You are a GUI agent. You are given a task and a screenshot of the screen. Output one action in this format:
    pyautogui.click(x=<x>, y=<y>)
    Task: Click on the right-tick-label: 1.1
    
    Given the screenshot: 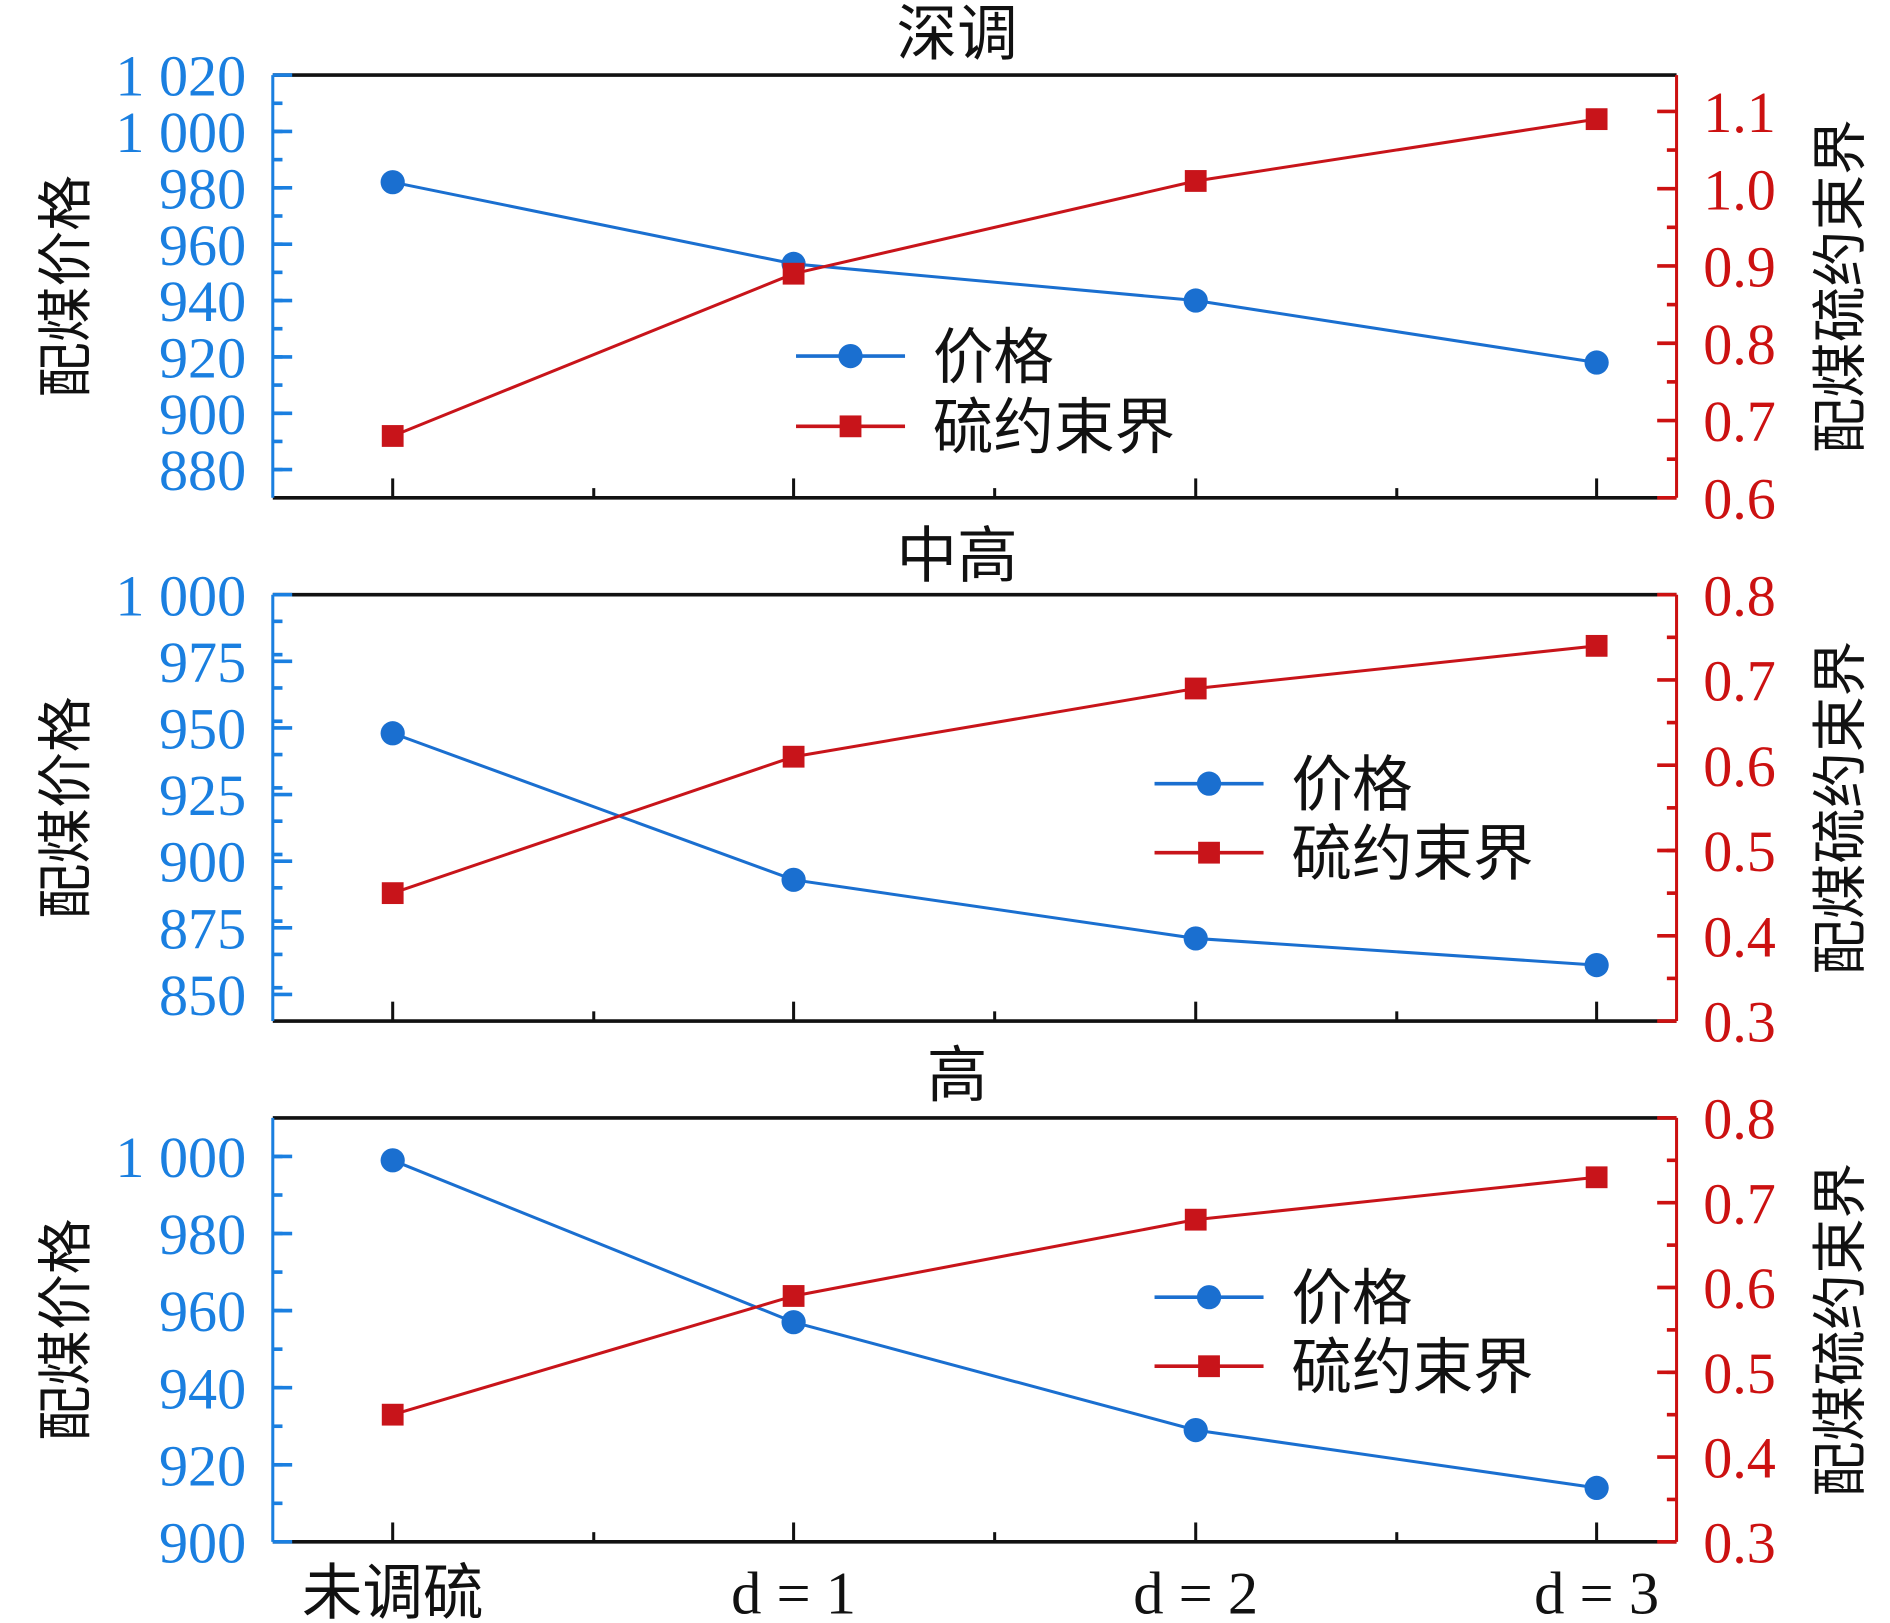 What is the action you would take?
    pyautogui.click(x=1739, y=112)
    